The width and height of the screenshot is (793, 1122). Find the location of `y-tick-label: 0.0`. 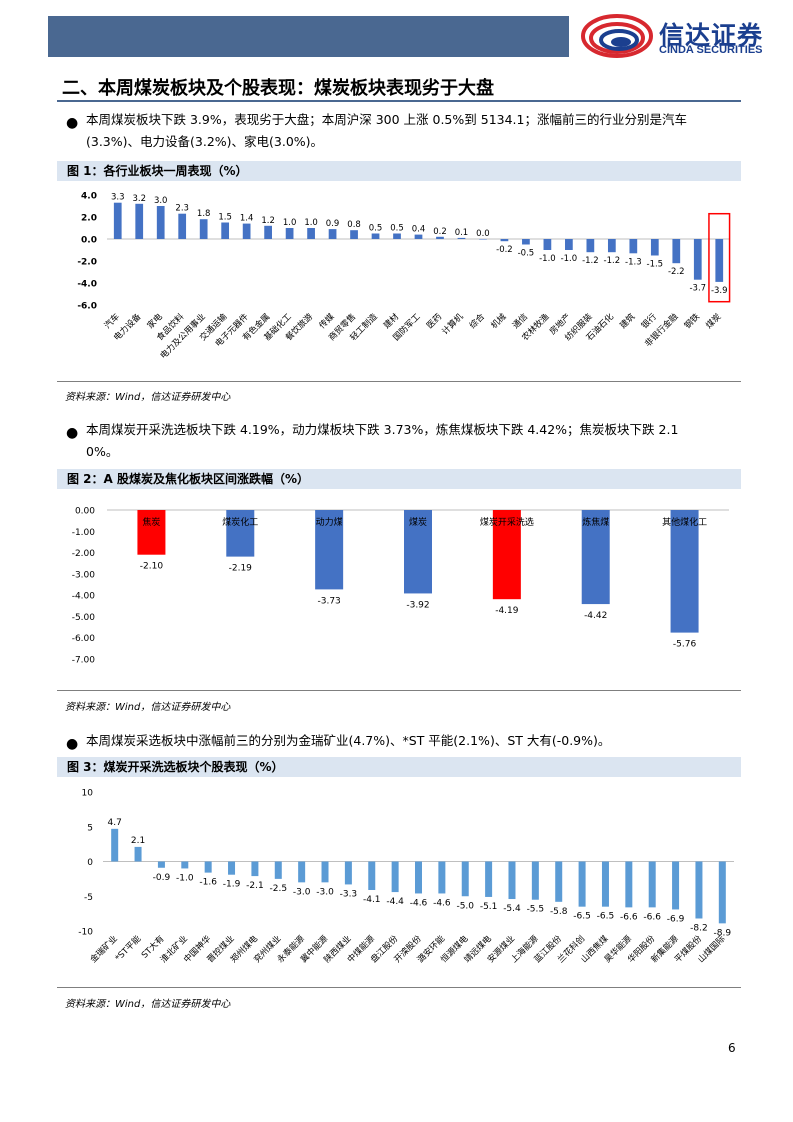

y-tick-label: 0.0 is located at coordinates (89, 241).